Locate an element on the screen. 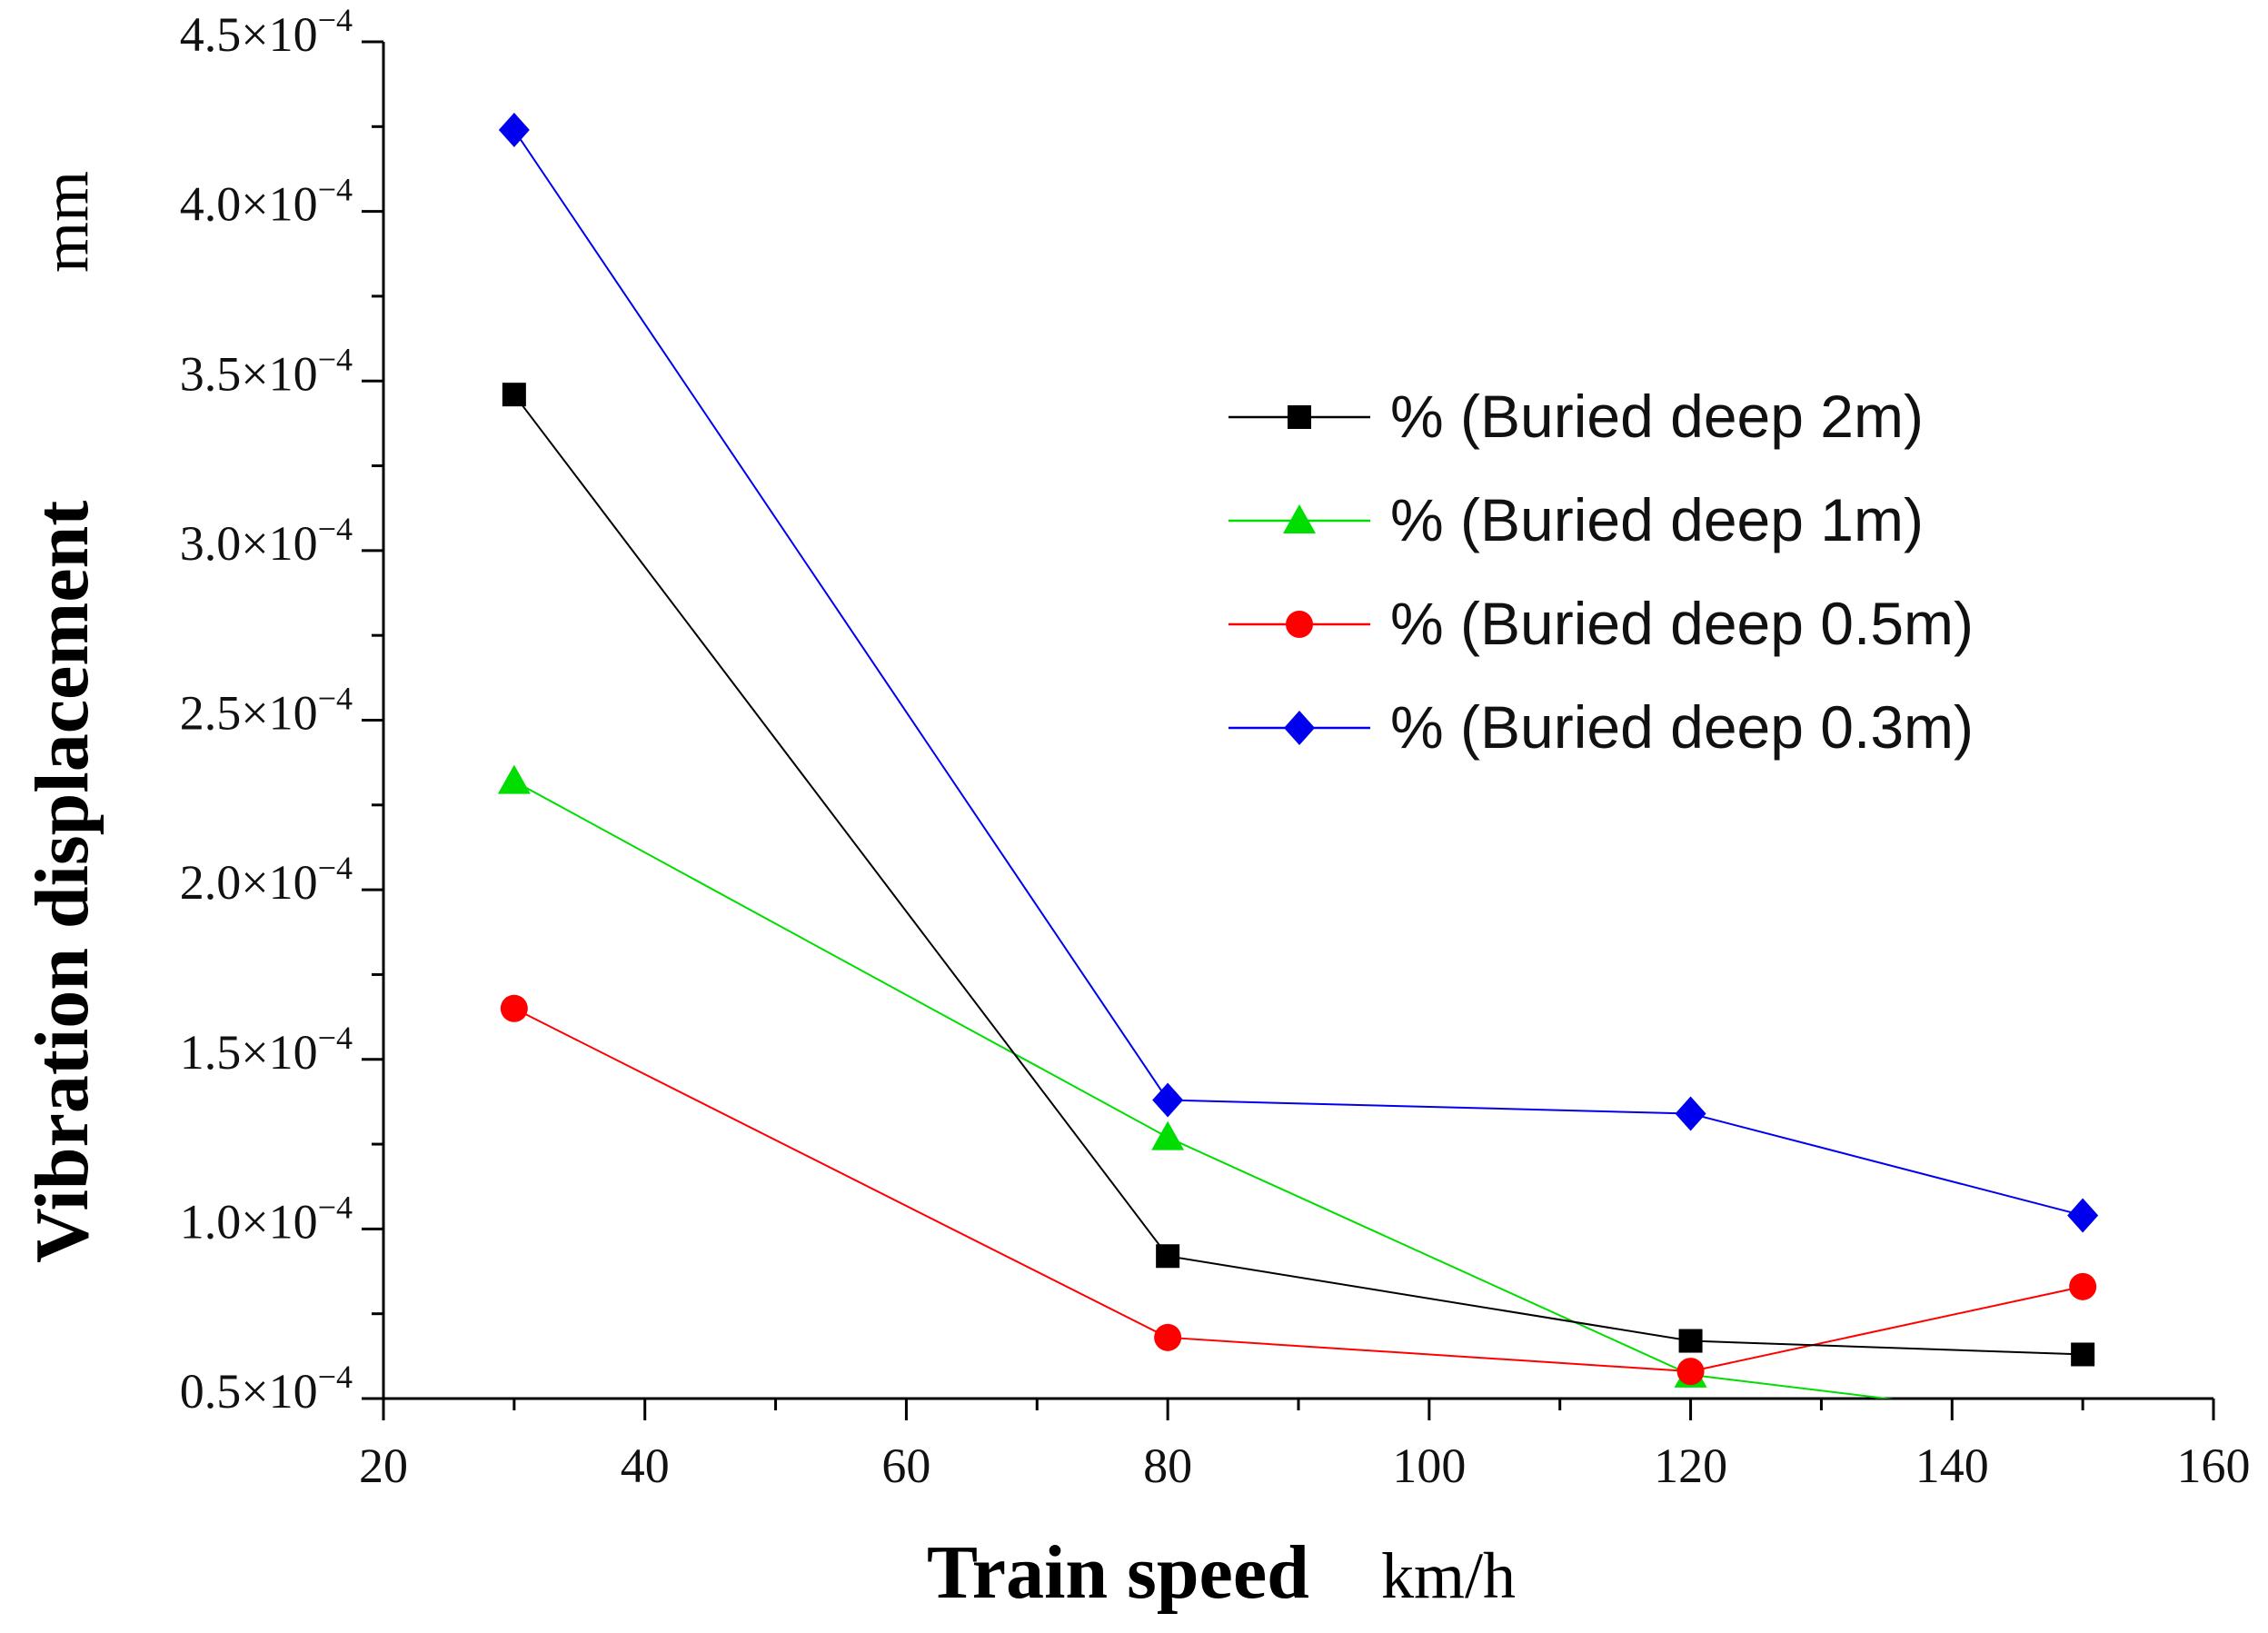 This screenshot has height=1633, width=2268. y-tick-label: 1.0×10⁻⁴ is located at coordinates (266, 1219).